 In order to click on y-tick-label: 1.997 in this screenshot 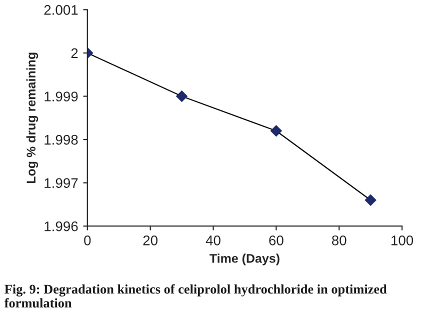, I will do `click(61, 183)`.